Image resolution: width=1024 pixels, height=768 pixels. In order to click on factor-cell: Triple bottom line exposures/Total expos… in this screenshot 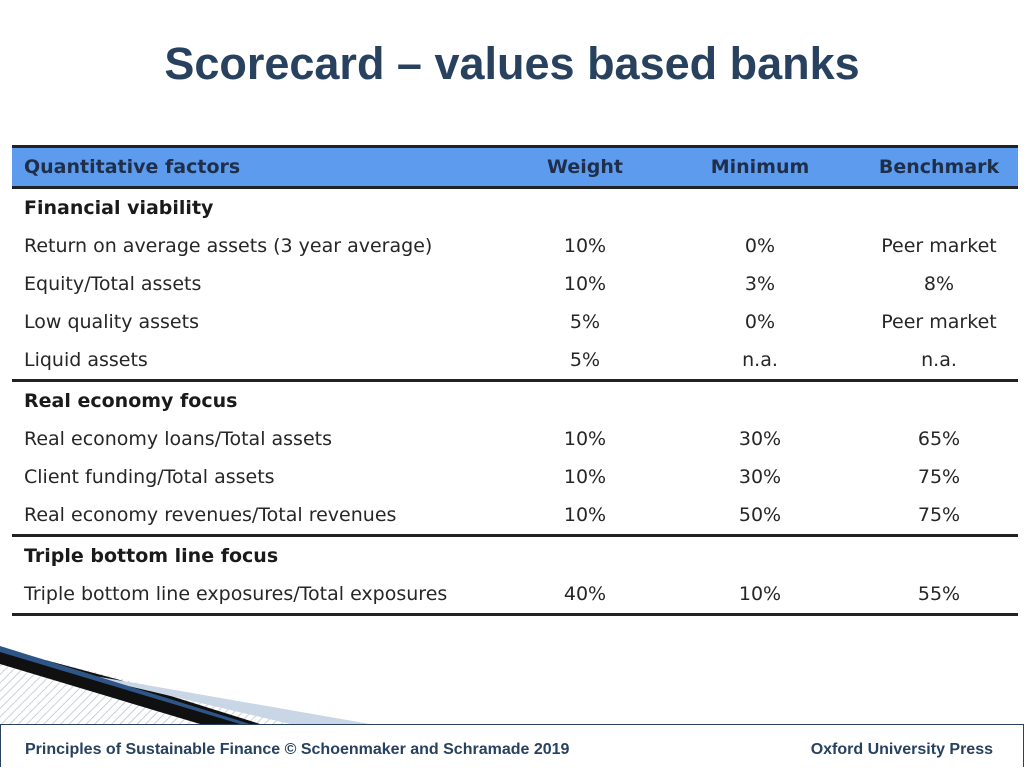, I will do `click(261, 595)`.